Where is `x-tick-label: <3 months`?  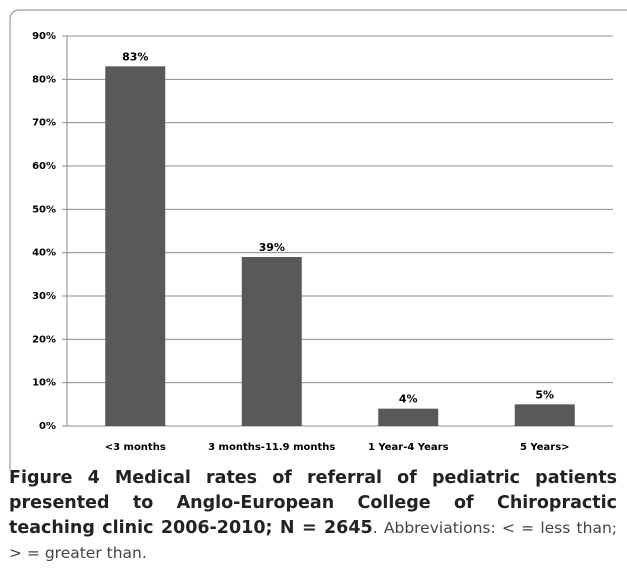 x-tick-label: <3 months is located at coordinates (135, 447).